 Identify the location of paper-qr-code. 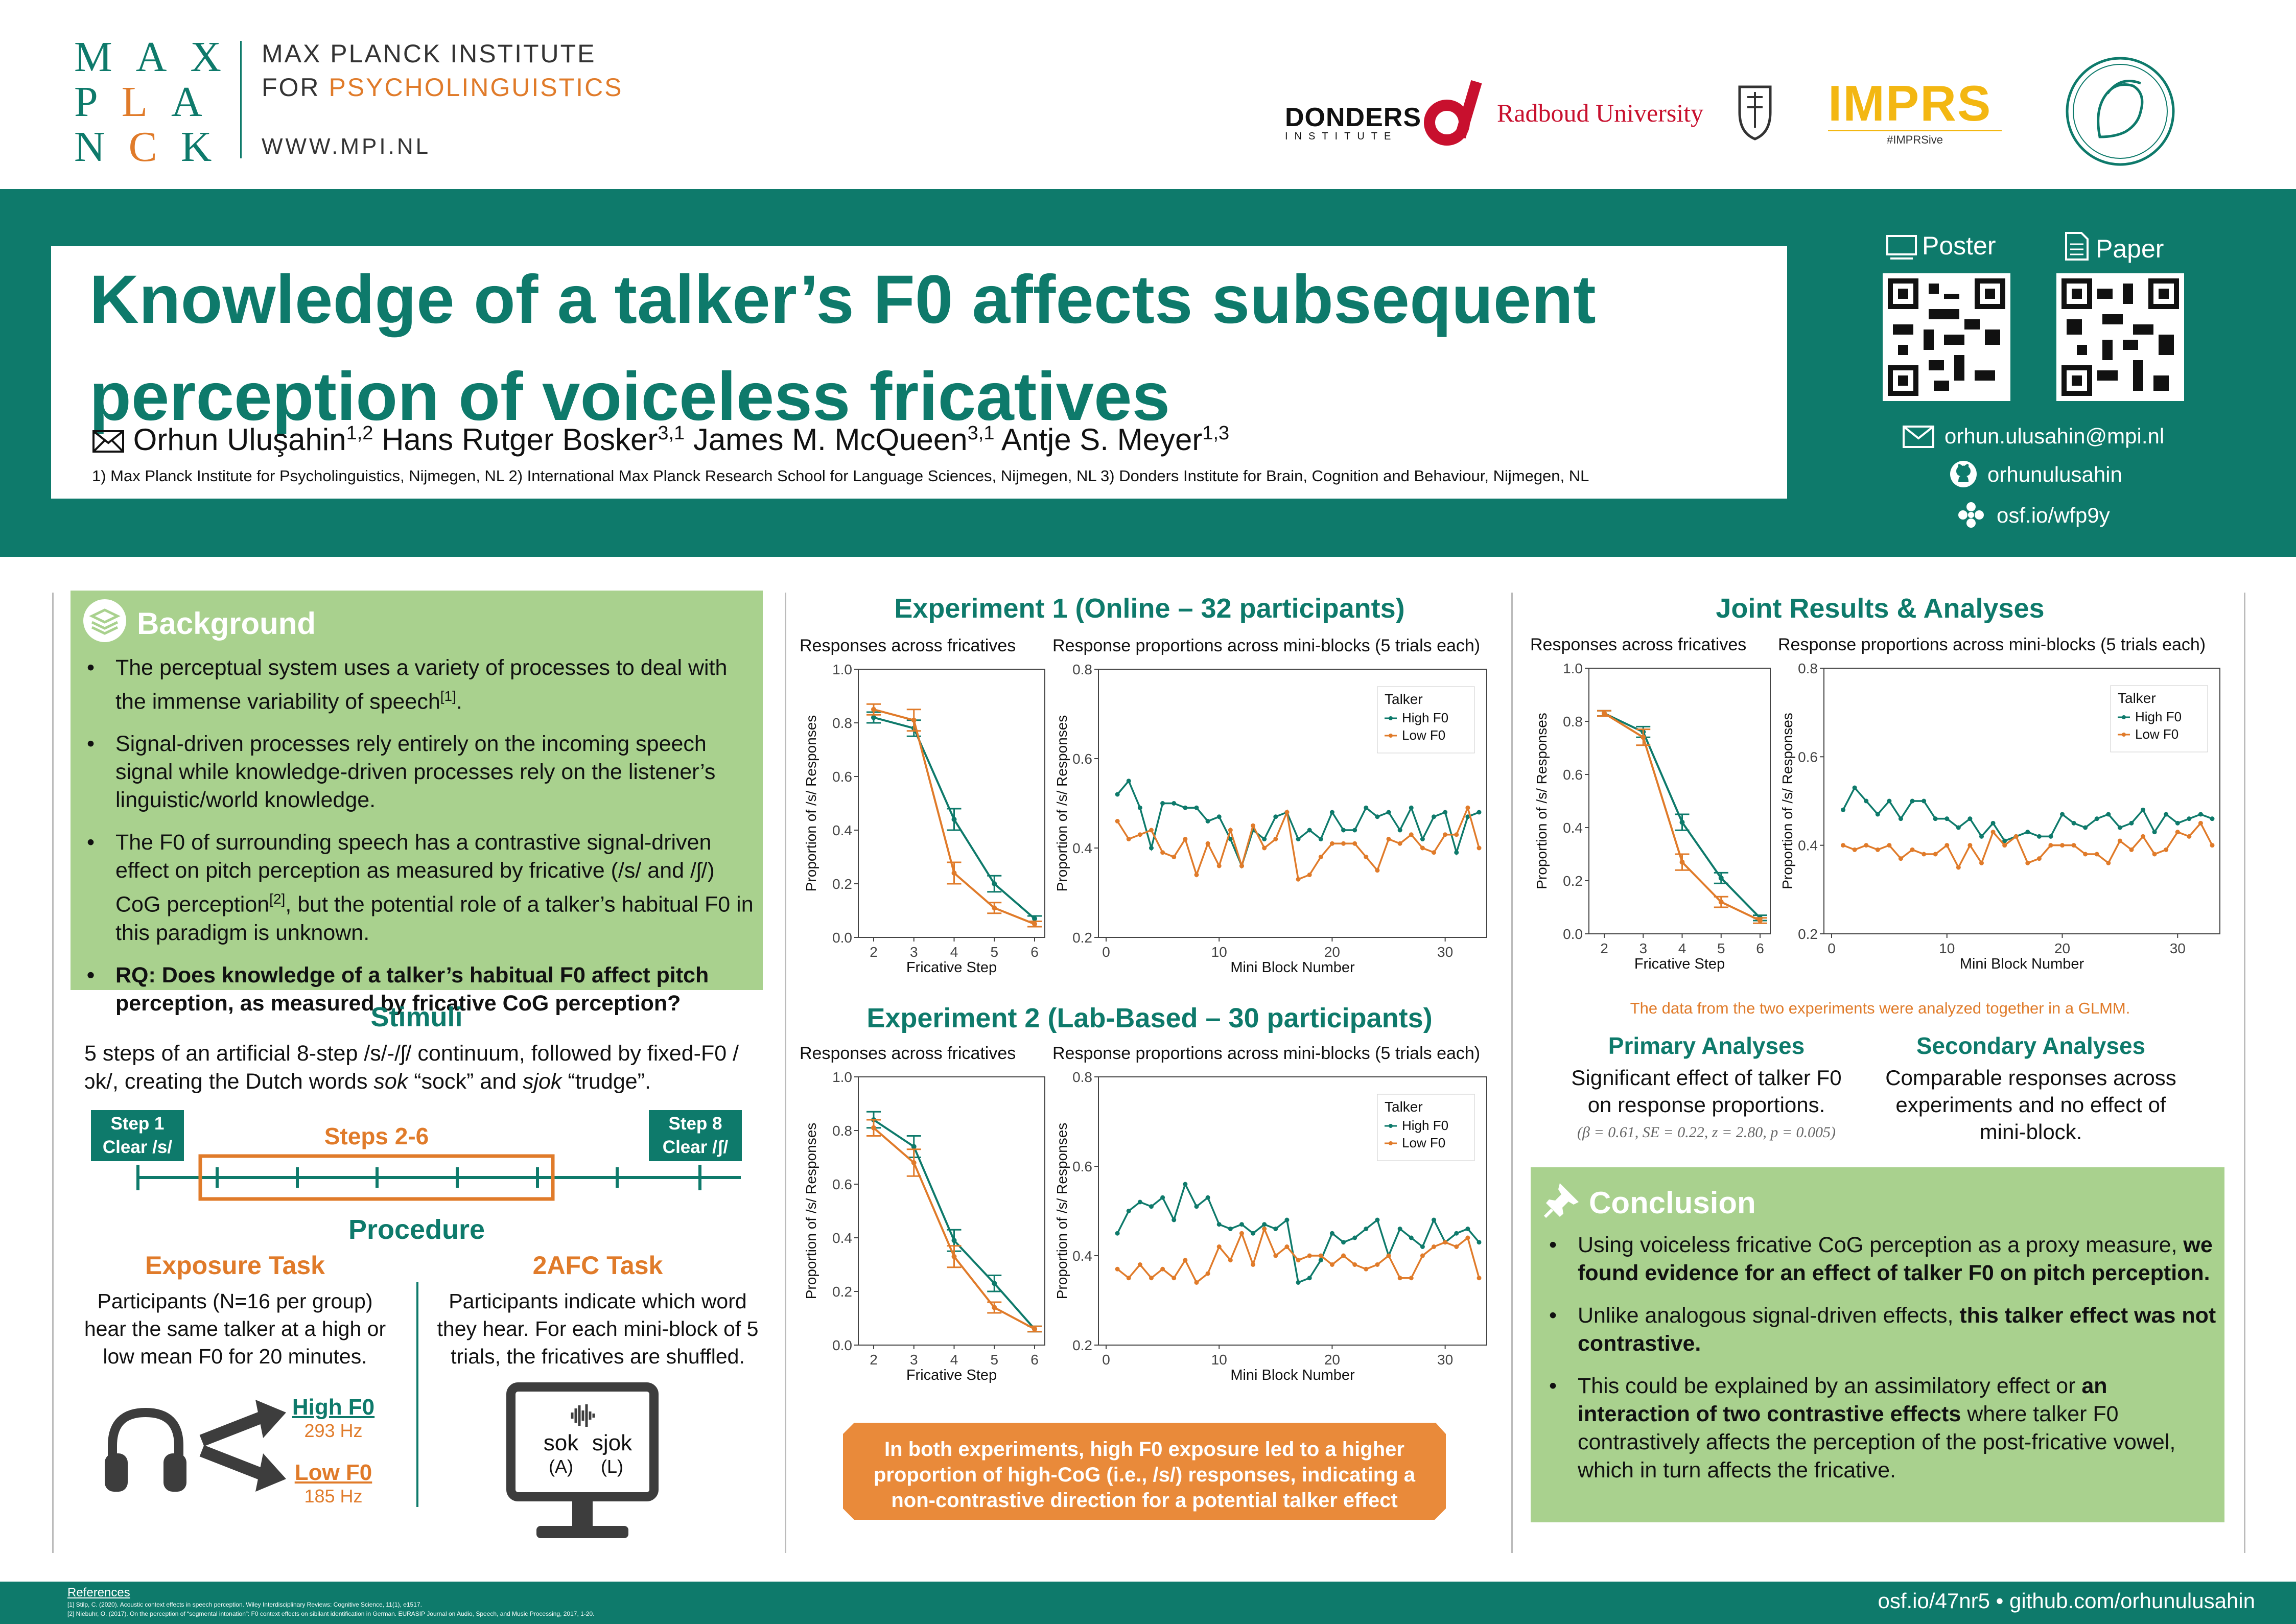
(2120, 337).